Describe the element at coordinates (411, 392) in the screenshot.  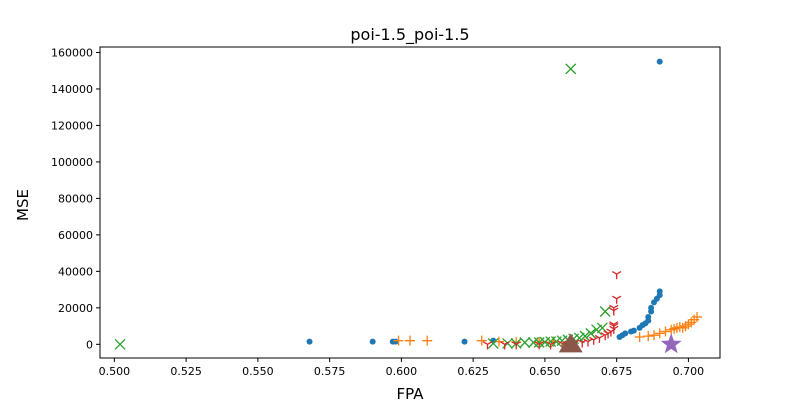
I see `x-axis-title: FPA` at that location.